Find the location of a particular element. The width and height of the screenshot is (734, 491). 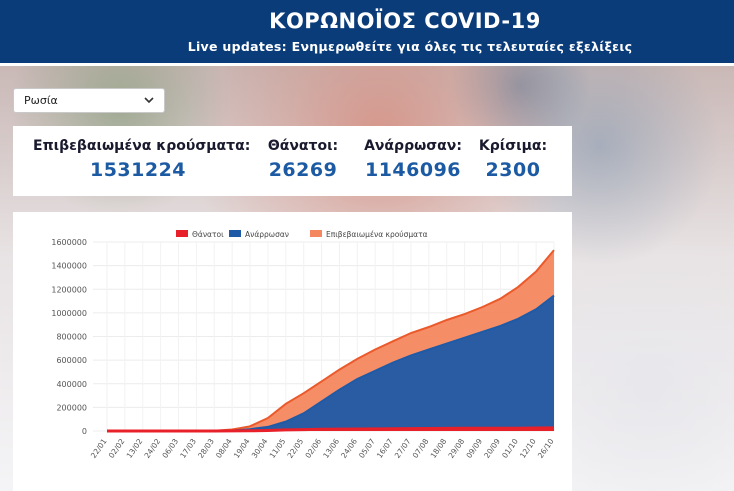

x-tick-label: 29/08 is located at coordinates (456, 448).